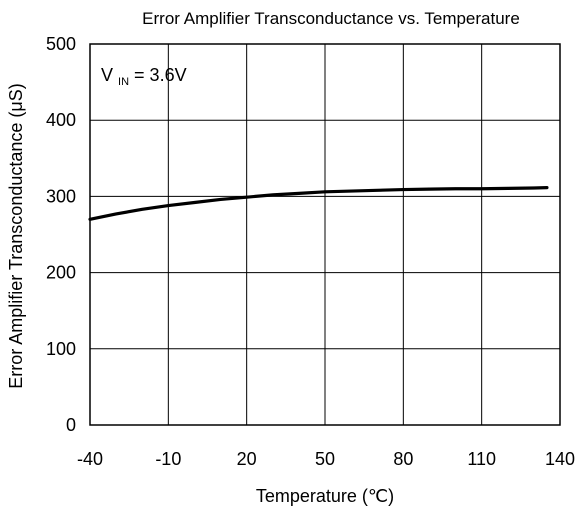  Describe the element at coordinates (481, 459) in the screenshot. I see `x-tick-label: 110` at that location.